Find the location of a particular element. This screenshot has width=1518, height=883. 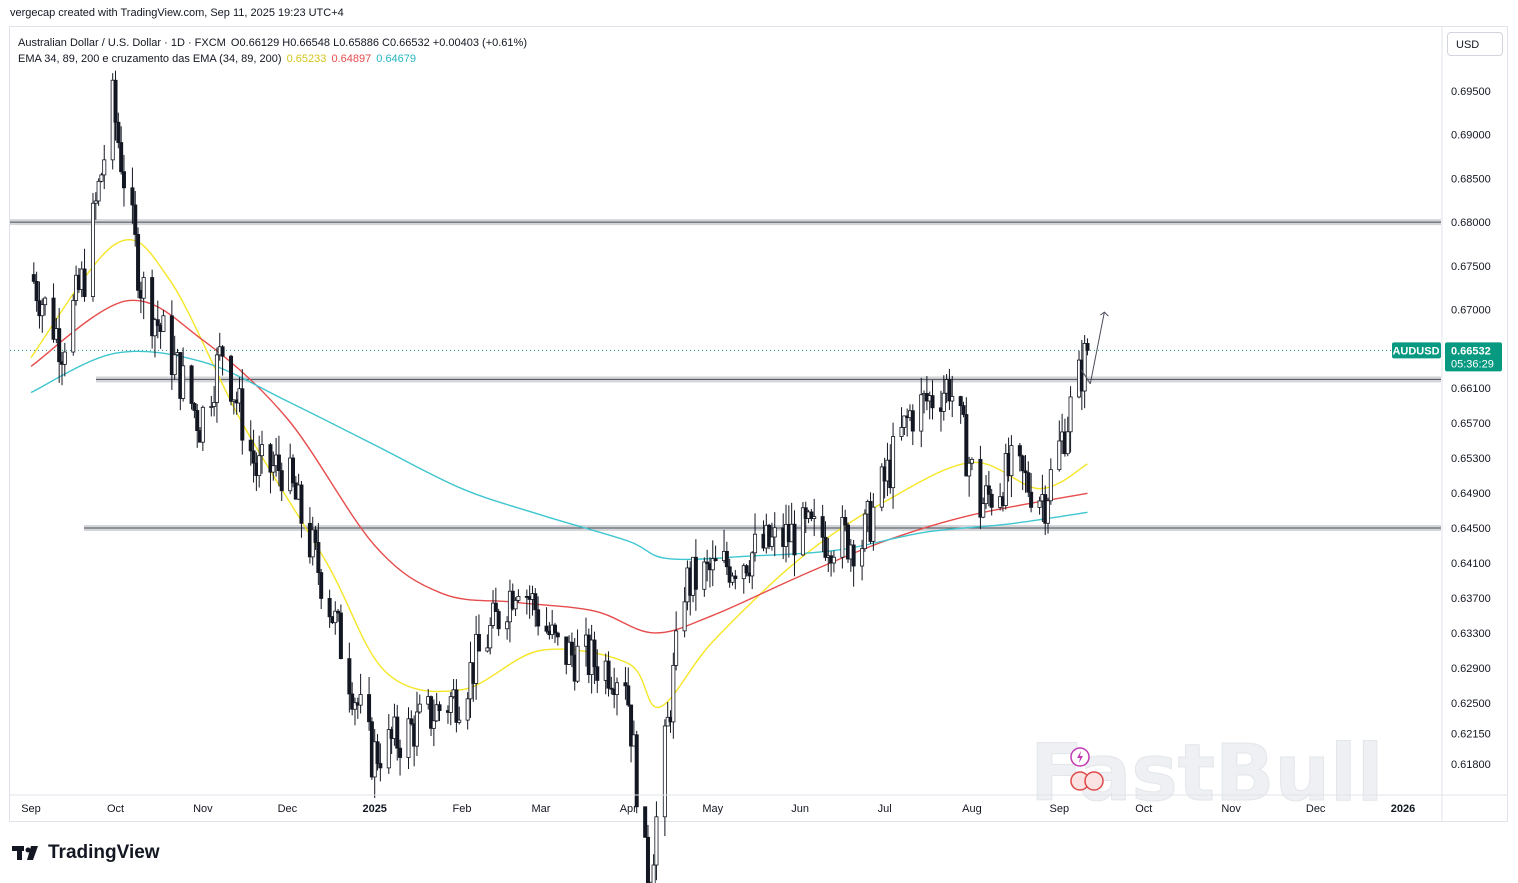

tradingview-logo: TradingView is located at coordinates (86, 853).